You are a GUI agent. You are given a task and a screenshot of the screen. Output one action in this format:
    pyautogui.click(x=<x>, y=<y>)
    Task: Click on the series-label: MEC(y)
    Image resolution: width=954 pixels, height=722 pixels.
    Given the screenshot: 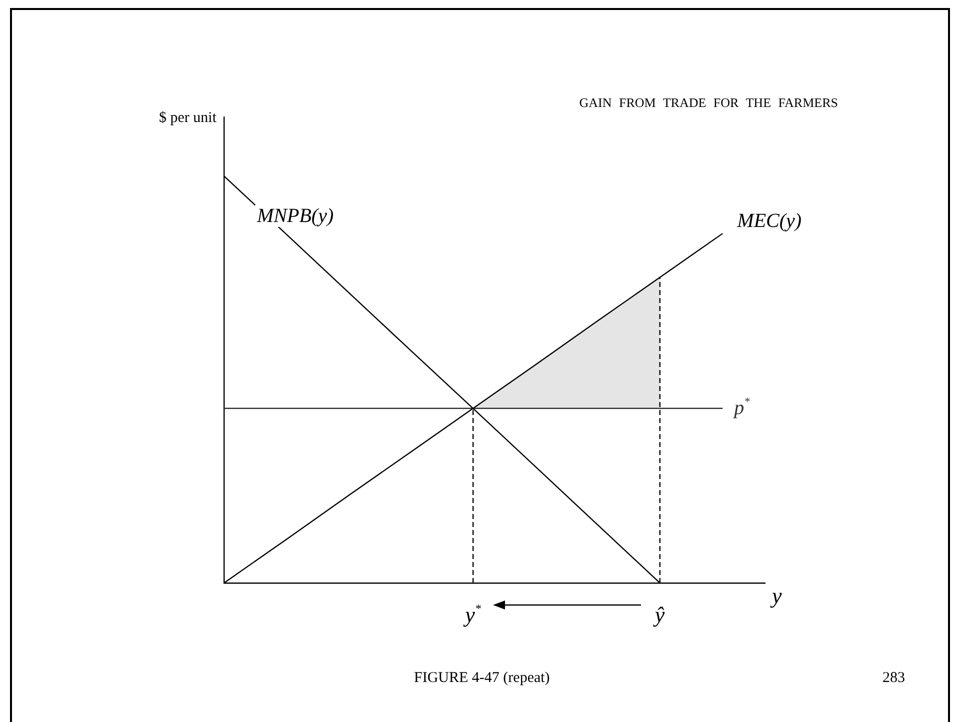 What is the action you would take?
    pyautogui.click(x=769, y=221)
    